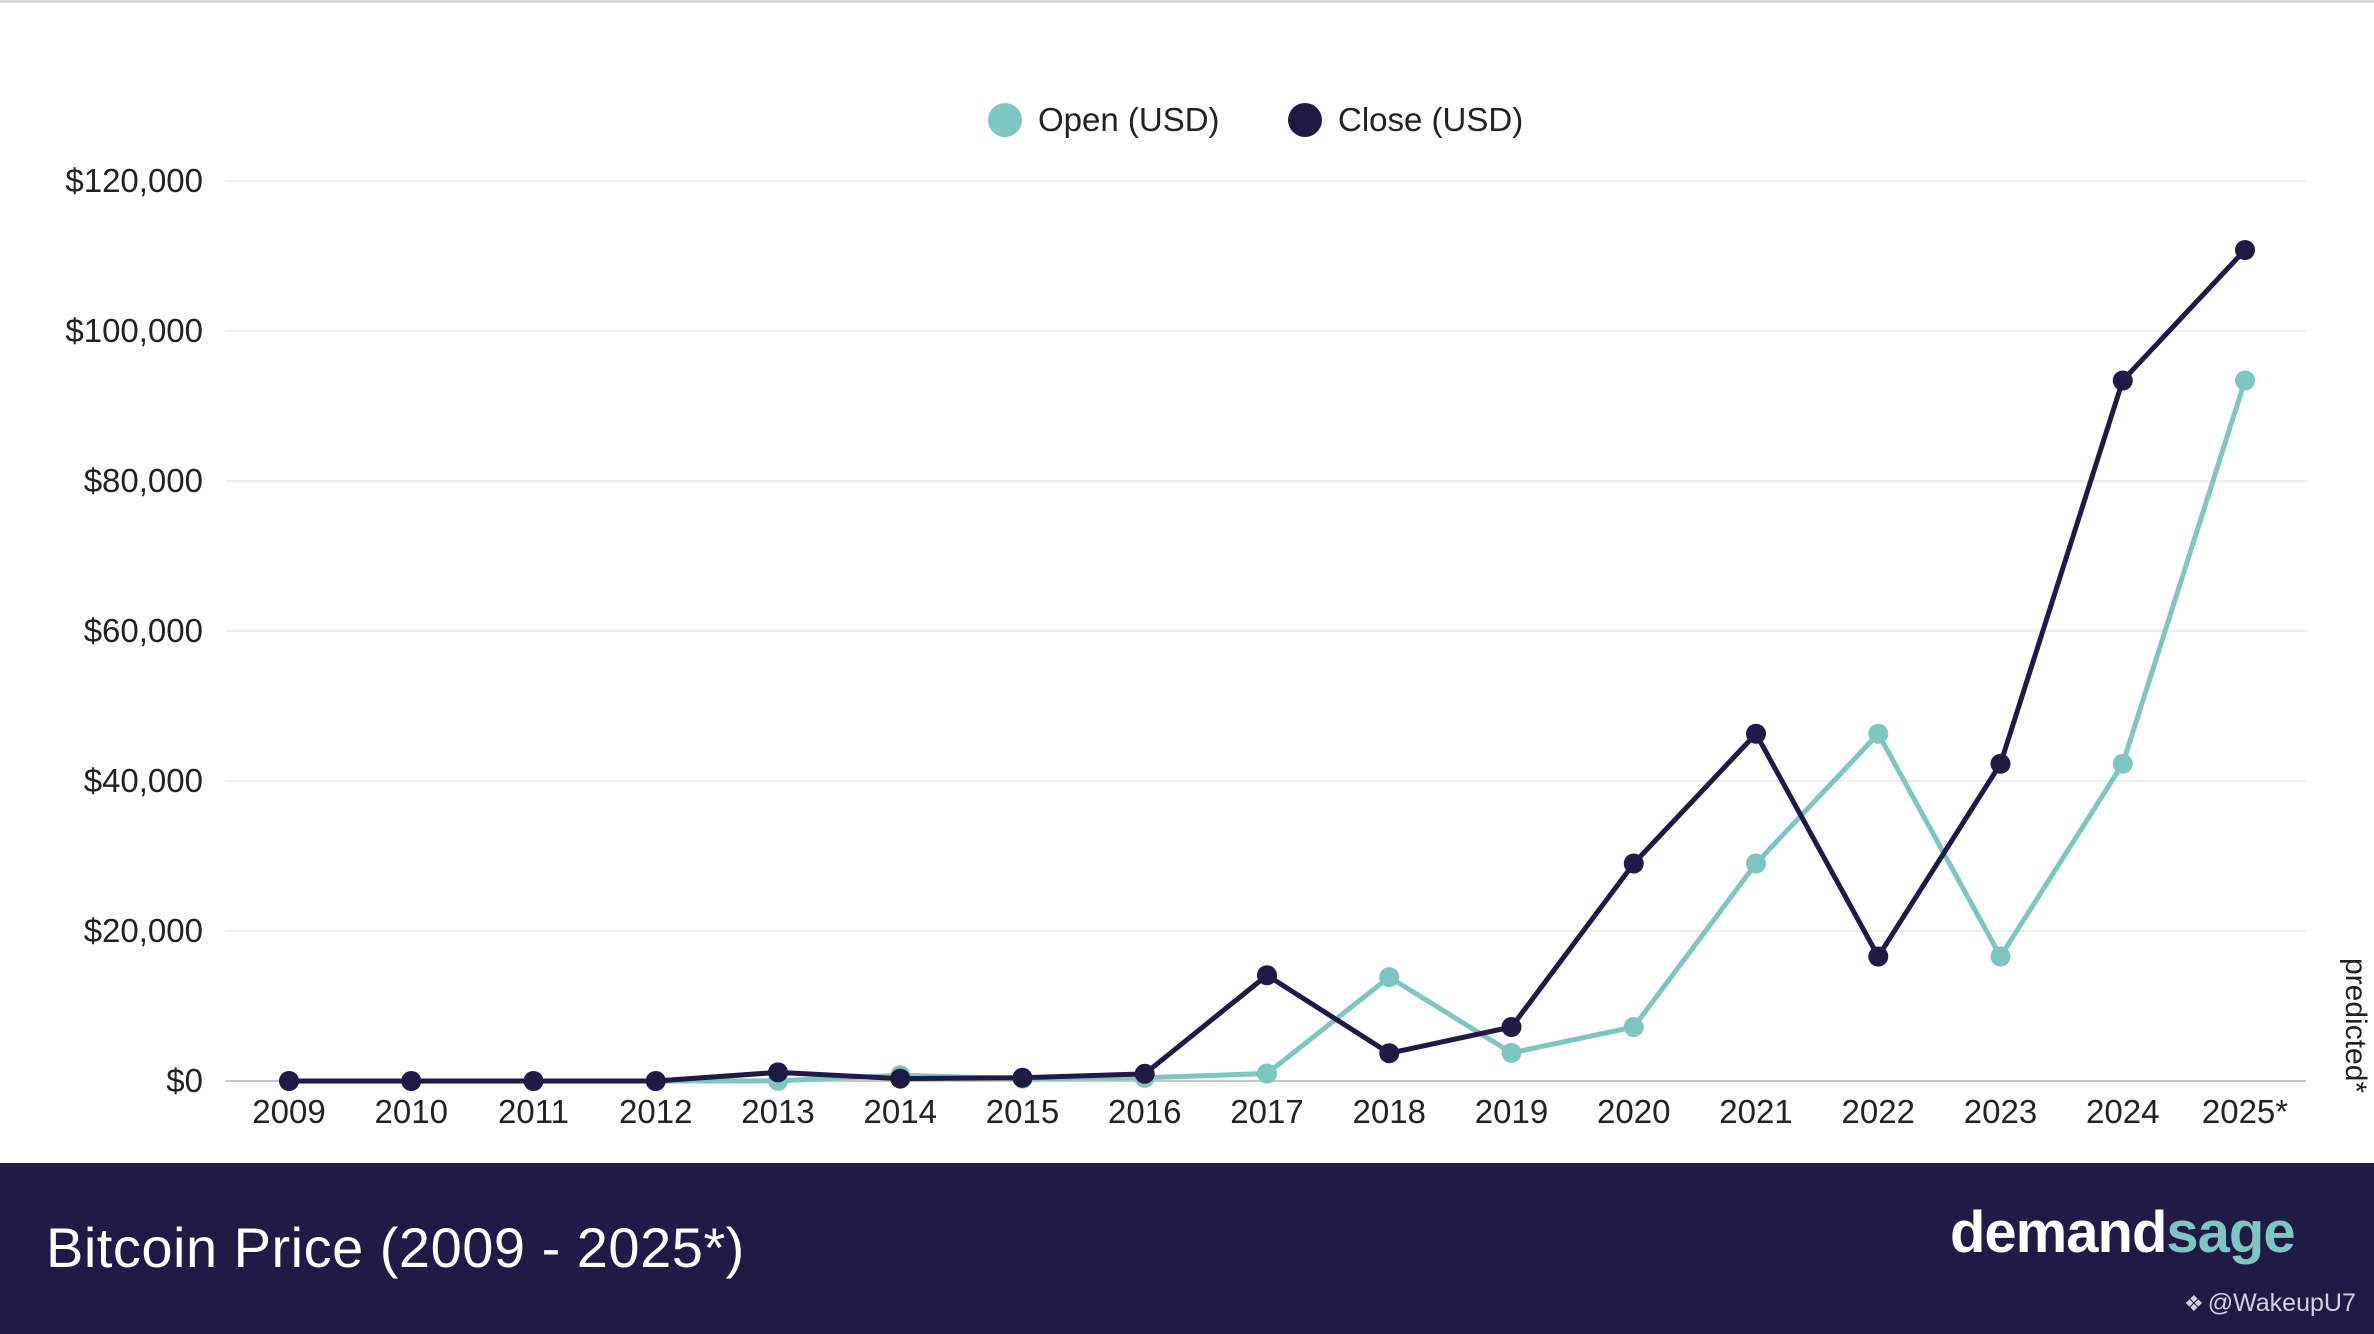 This screenshot has height=1334, width=2374. What do you see at coordinates (411, 1111) in the screenshot?
I see `x-tick-label: 2010` at bounding box center [411, 1111].